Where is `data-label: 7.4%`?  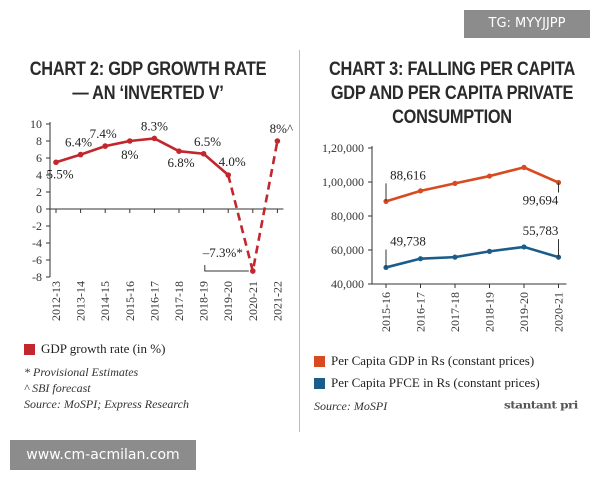 data-label: 7.4% is located at coordinates (103, 133).